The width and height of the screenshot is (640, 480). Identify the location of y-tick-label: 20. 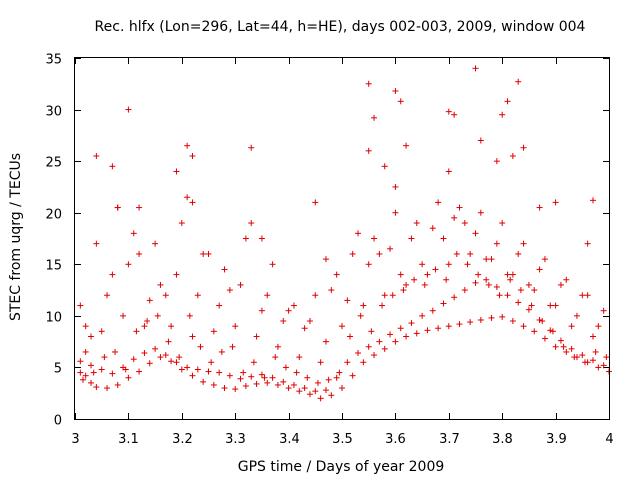
(53, 215).